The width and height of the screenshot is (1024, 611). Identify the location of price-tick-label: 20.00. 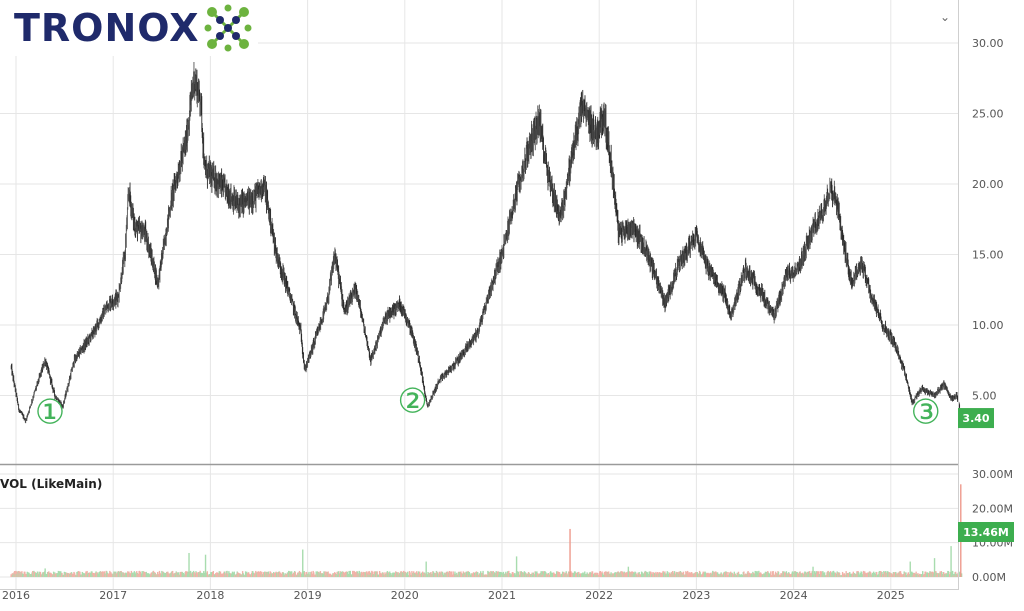
(988, 184).